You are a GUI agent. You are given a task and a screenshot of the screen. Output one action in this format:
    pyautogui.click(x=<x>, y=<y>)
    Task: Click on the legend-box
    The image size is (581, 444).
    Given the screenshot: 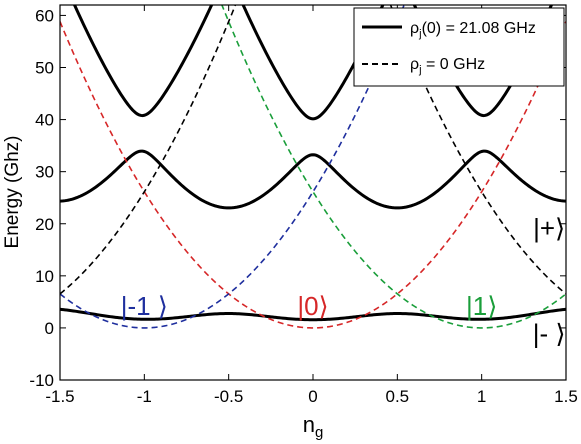 What is the action you would take?
    pyautogui.click(x=459, y=47)
    